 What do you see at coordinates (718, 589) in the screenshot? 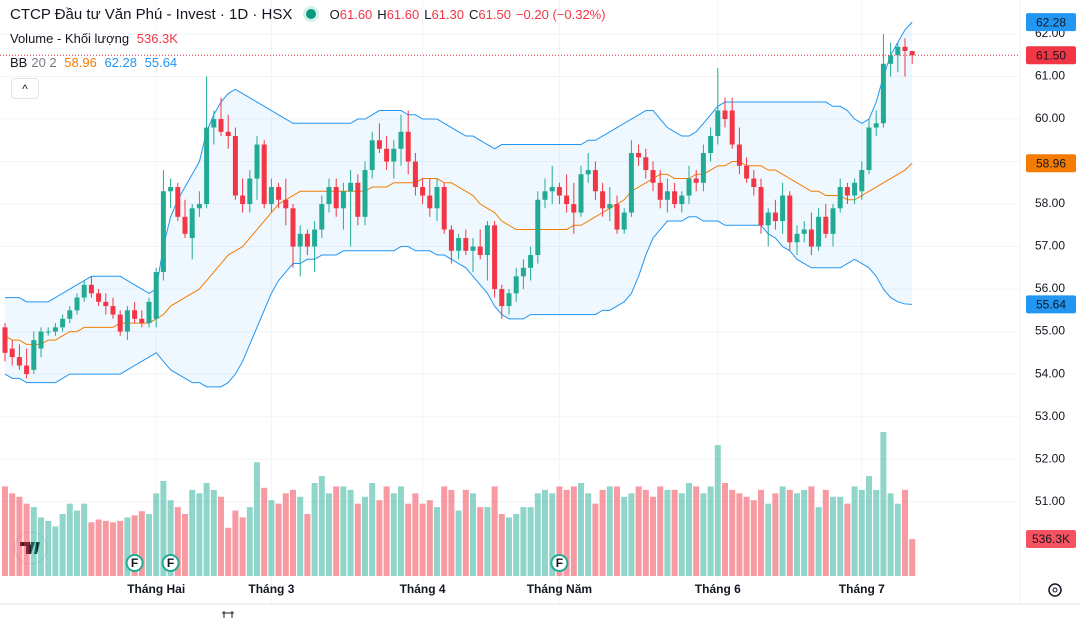
I see `x-tick-label: Tháng 6` at bounding box center [718, 589].